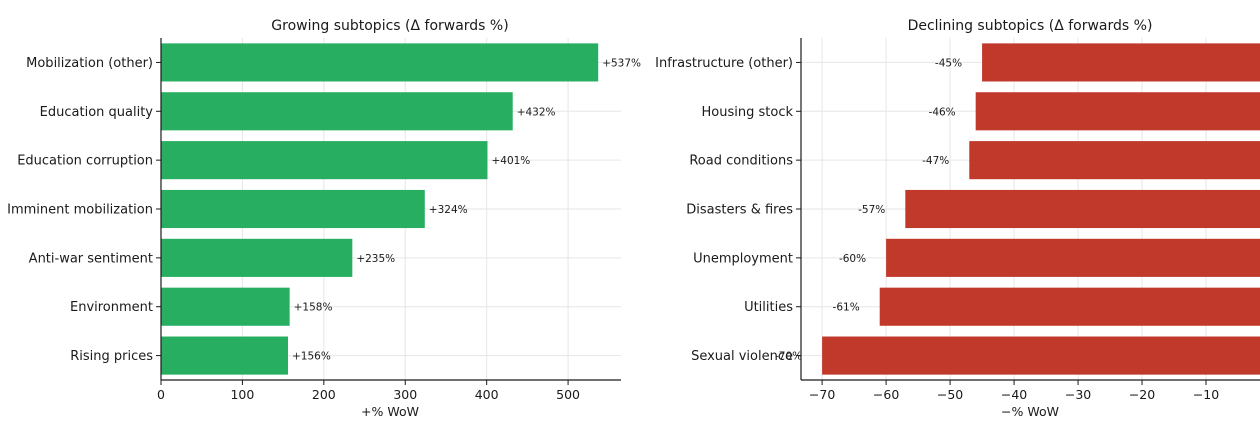  Describe the element at coordinates (724, 63) in the screenshot. I see `declining-category-label-infrastructure-other: Infrastructure (other)` at that location.